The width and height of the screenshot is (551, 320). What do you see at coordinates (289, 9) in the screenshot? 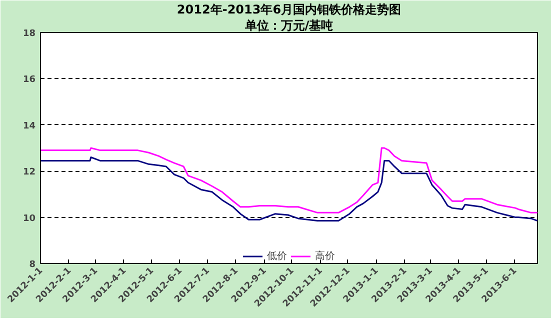
I see `chart-title: 2012年-2013年6月国内钼铁价格走势图` at bounding box center [289, 9].